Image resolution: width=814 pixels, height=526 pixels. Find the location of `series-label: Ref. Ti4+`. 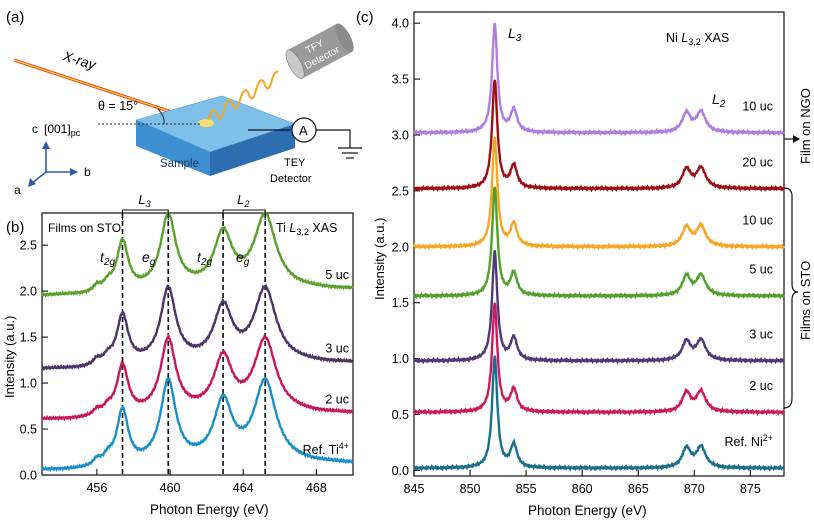

series-label: Ref. Ti4+ is located at coordinates (326, 449).